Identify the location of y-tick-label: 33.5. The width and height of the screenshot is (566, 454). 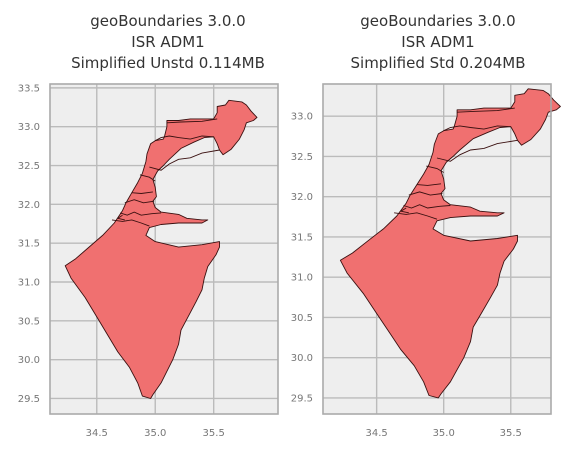
(29, 88).